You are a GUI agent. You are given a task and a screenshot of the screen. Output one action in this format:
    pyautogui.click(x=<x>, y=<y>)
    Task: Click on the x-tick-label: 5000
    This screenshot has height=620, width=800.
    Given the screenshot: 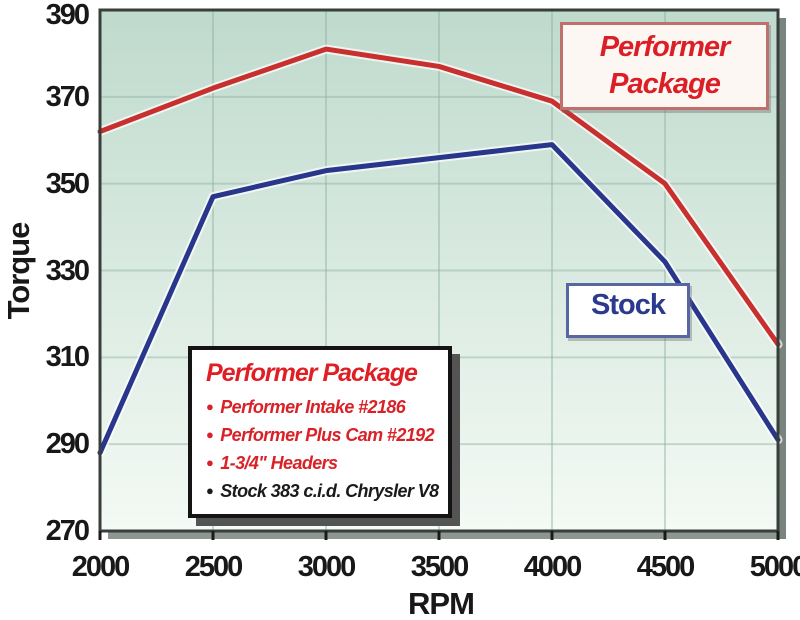 What is the action you would take?
    pyautogui.click(x=774, y=567)
    